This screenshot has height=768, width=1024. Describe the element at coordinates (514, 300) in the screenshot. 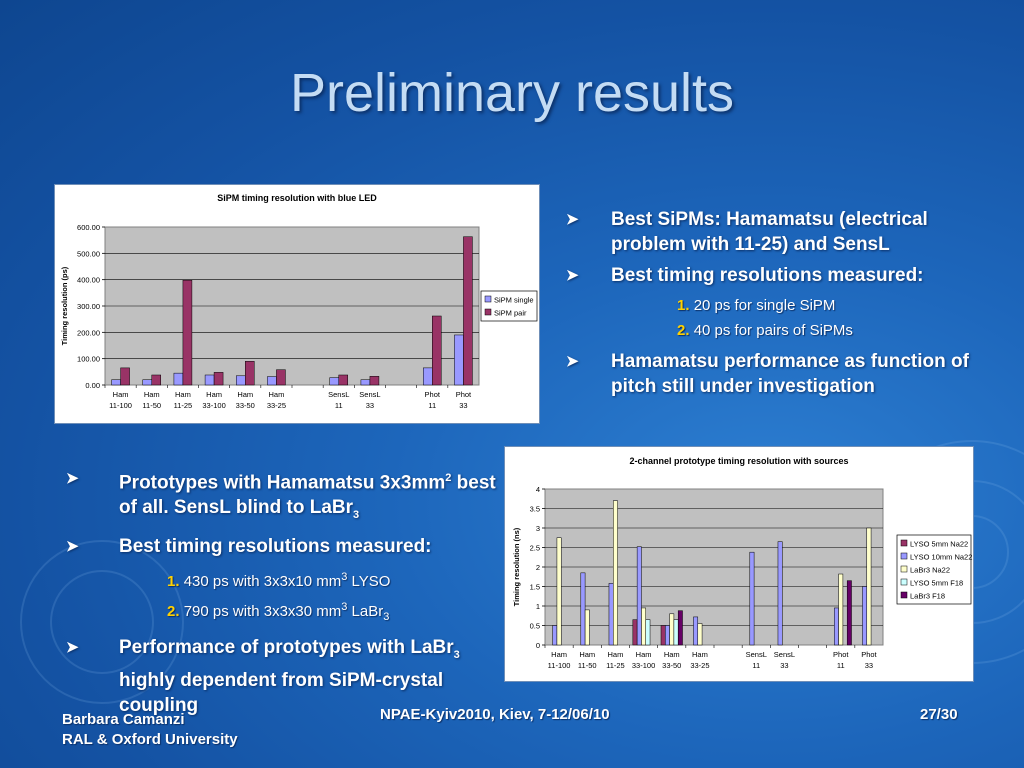

I see `legend-label: SiPM single` at that location.